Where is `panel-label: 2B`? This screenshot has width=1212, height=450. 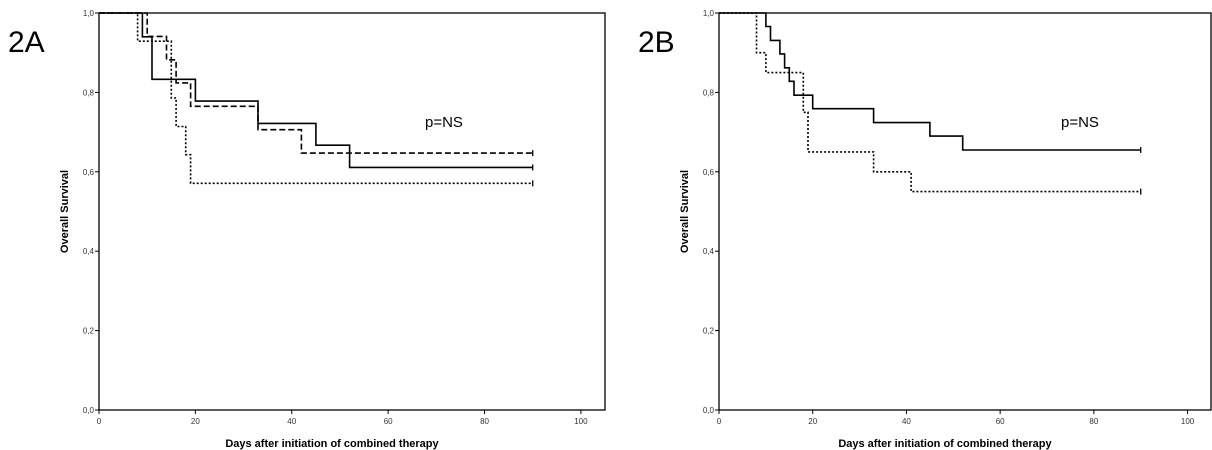
panel-label: 2B is located at coordinates (656, 42).